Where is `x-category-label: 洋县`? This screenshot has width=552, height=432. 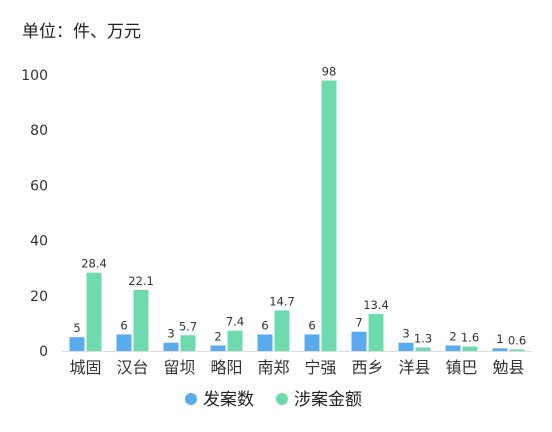
x-category-label: 洋县 is located at coordinates (414, 367).